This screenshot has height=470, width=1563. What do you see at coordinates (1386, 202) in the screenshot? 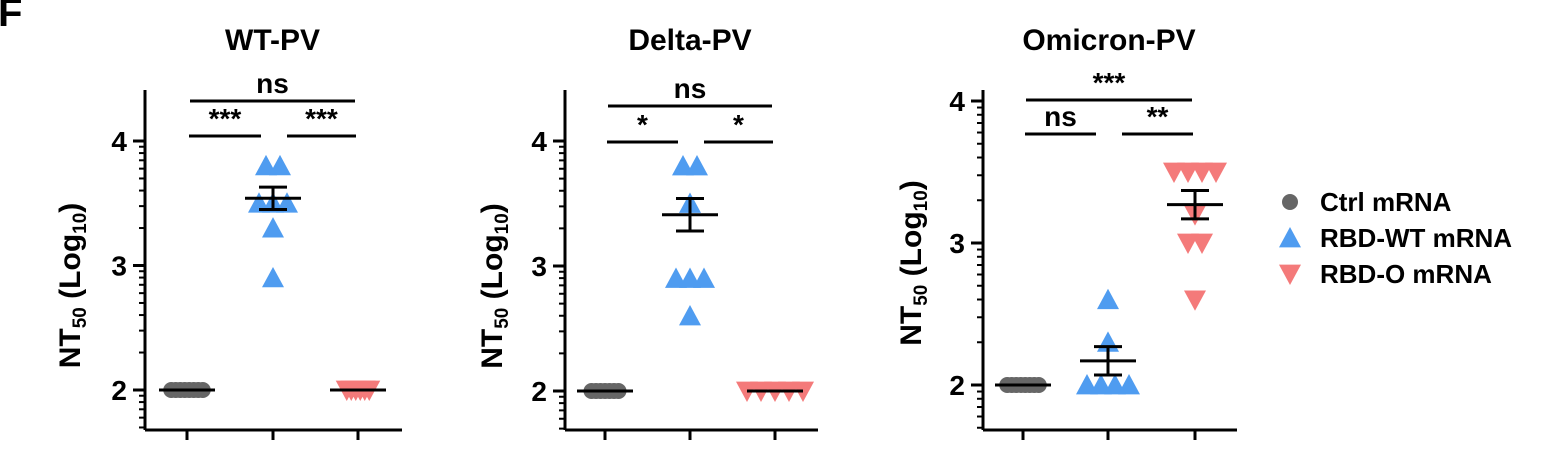
I see `legend-label: Ctrl mRNA` at bounding box center [1386, 202].